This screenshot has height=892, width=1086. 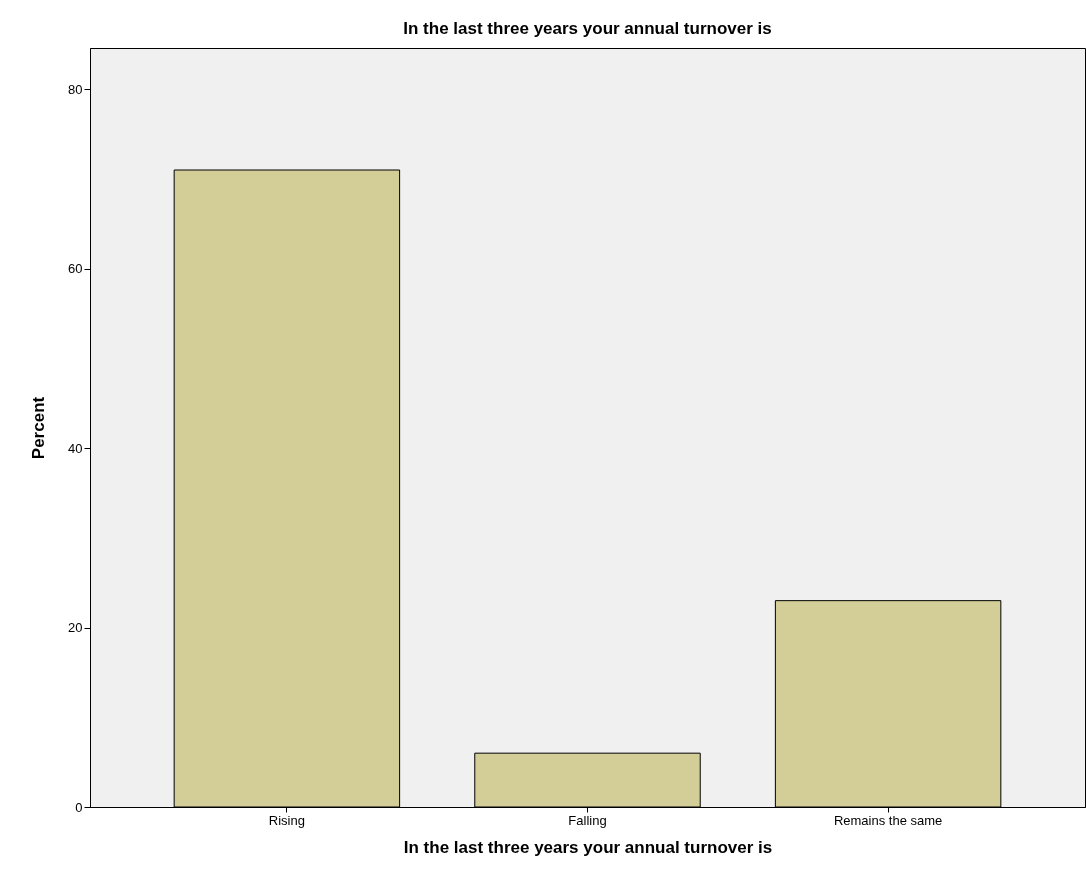 What do you see at coordinates (75, 269) in the screenshot?
I see `y-tick-label: 60` at bounding box center [75, 269].